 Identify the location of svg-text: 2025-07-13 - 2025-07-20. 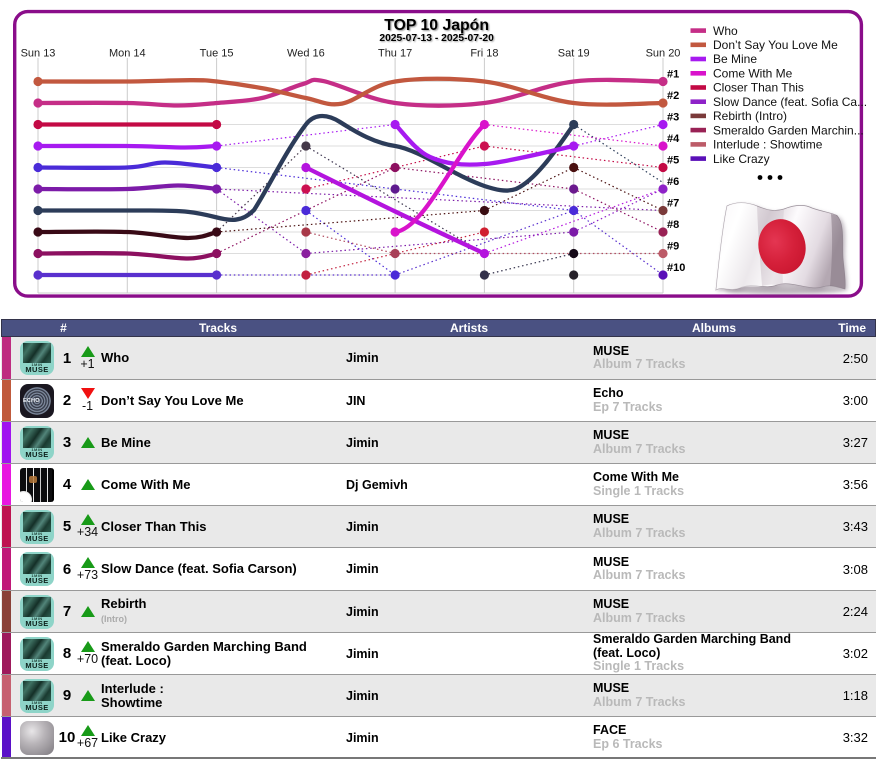
(436, 38).